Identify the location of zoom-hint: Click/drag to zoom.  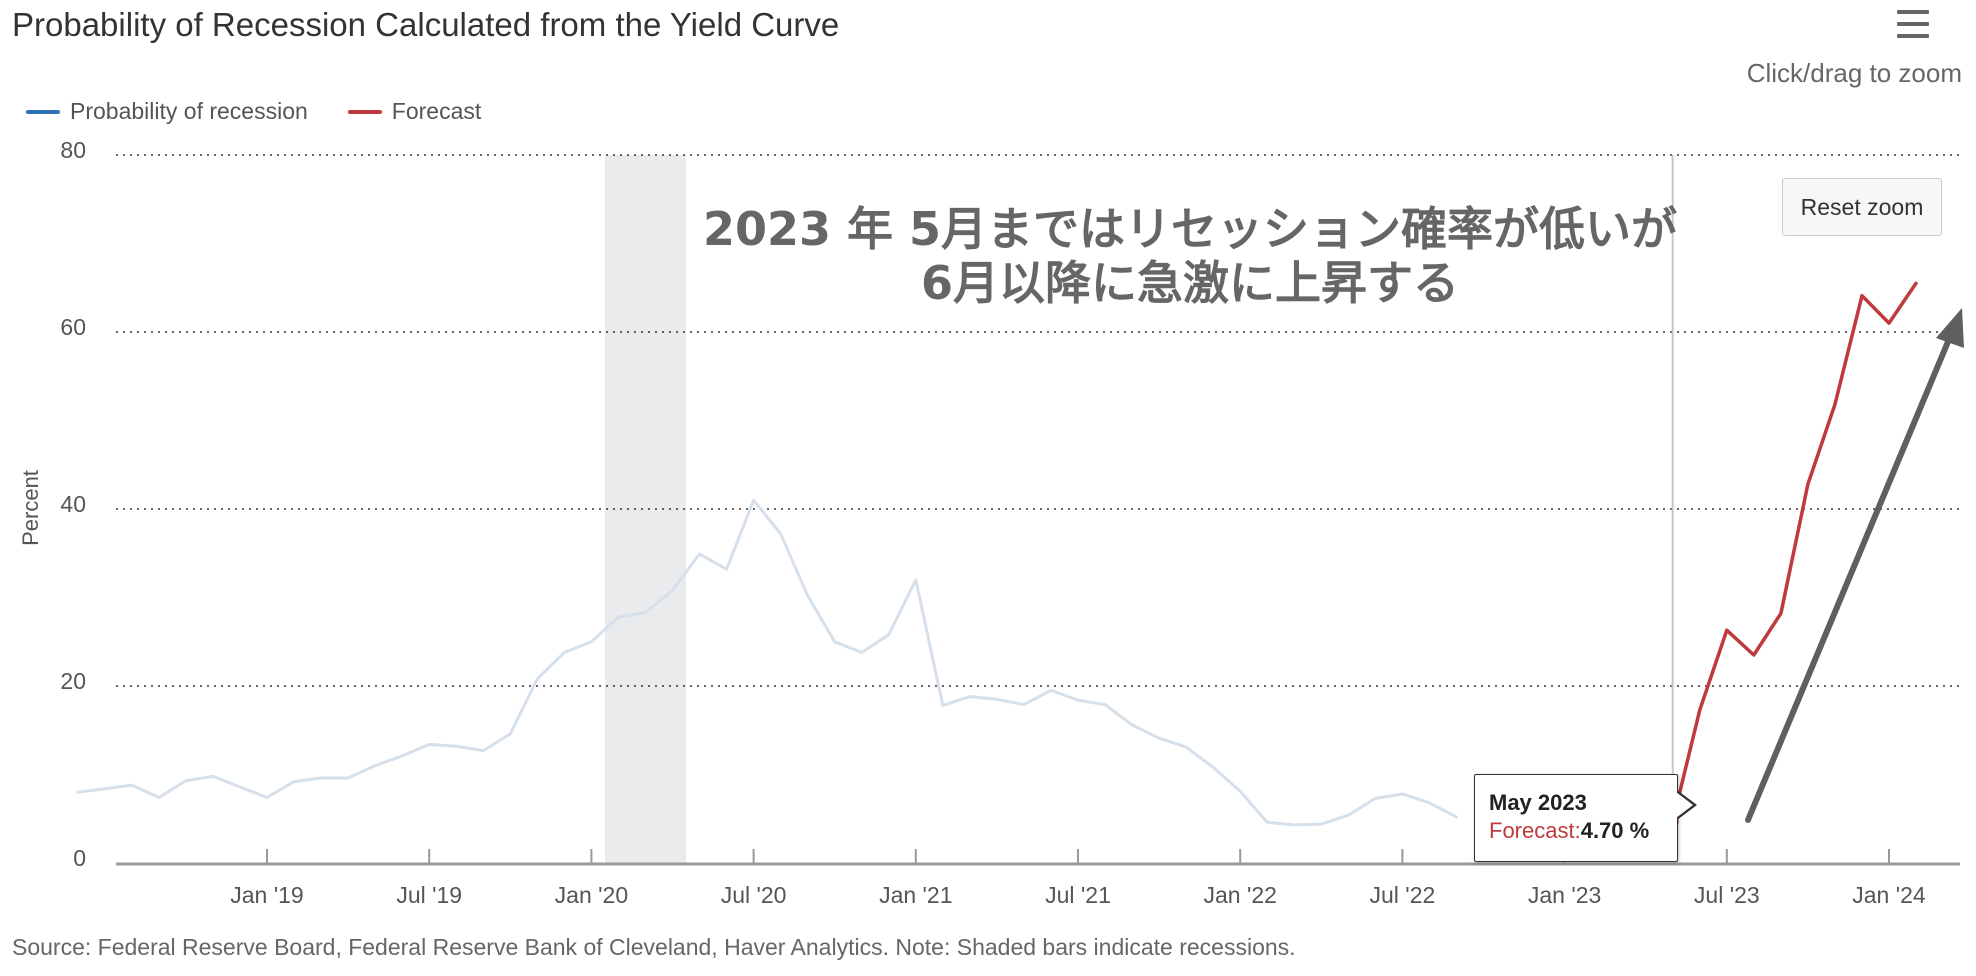
(1854, 73).